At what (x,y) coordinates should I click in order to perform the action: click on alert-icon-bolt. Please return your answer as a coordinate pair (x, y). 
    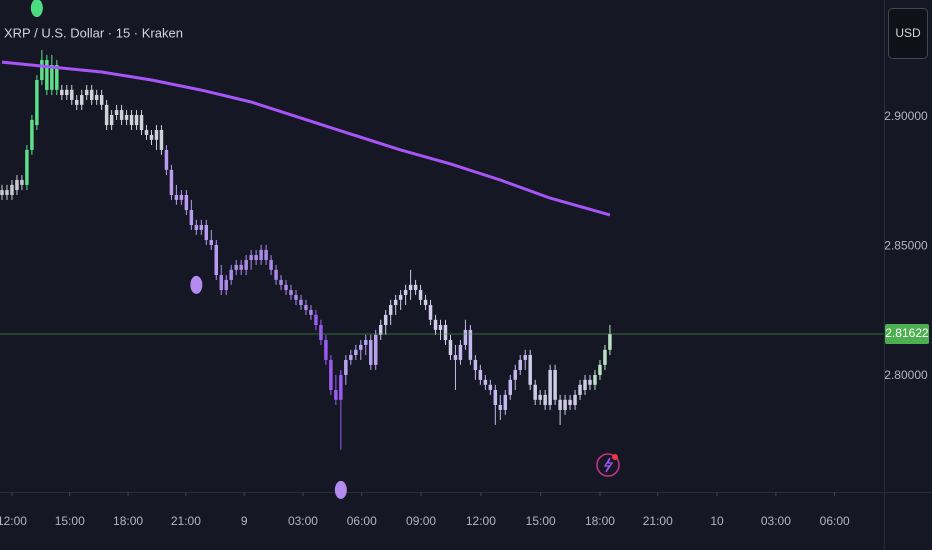
    Looking at the image, I should click on (608, 465).